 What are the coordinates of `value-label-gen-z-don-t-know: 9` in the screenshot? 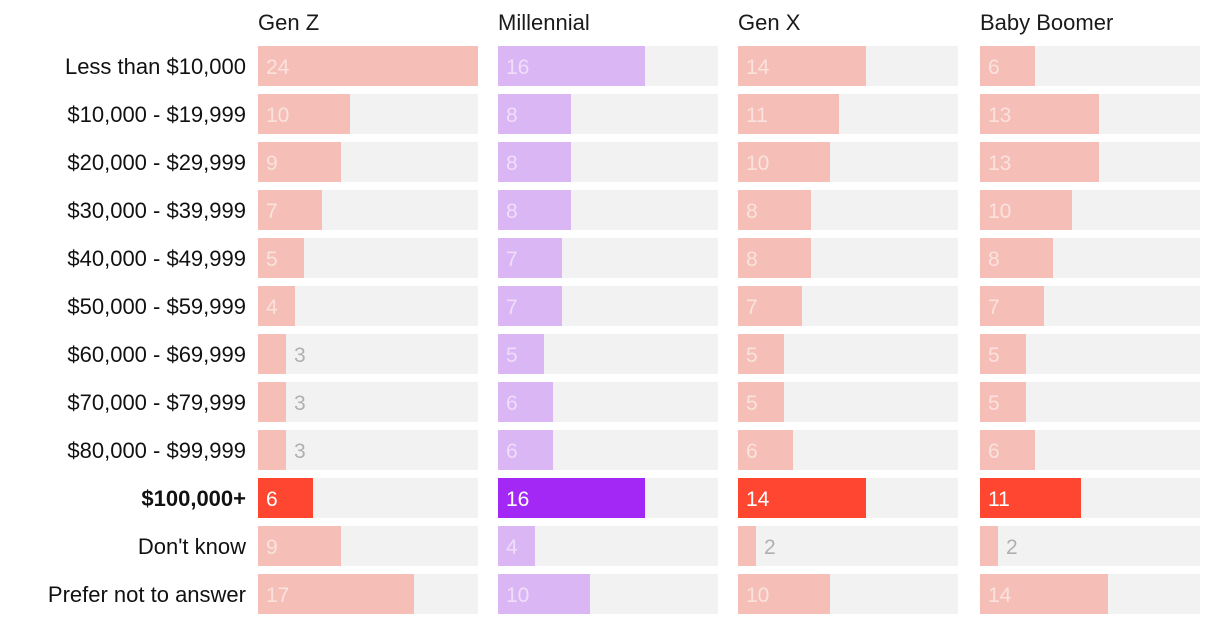 It's located at (272, 547).